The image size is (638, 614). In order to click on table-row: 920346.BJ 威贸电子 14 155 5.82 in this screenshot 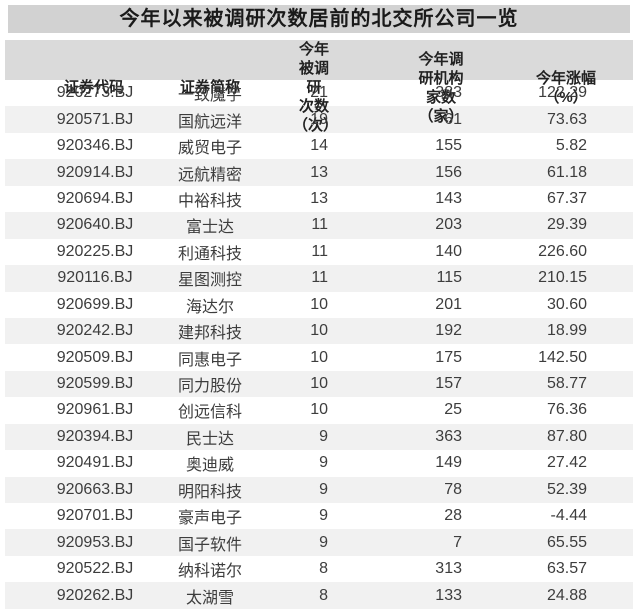, I will do `click(319, 146)`.